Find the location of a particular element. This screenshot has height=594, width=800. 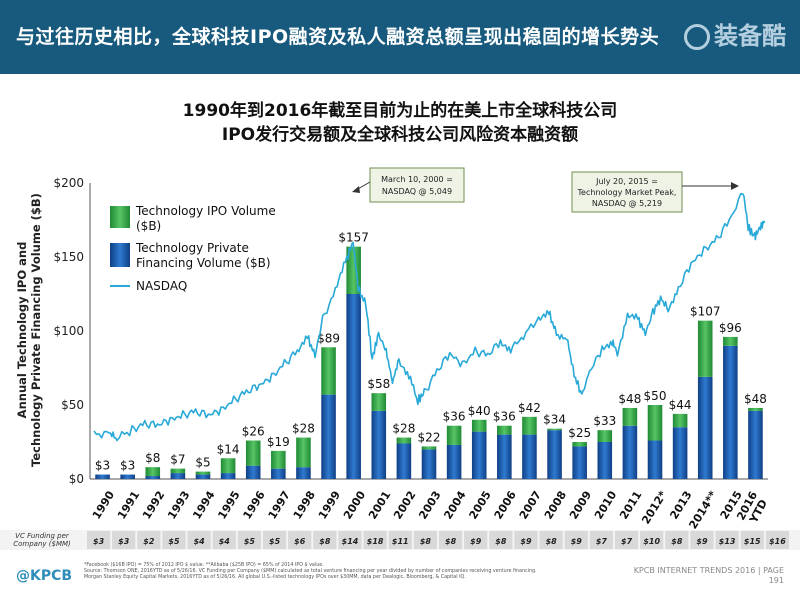

y-tick-label: $50 is located at coordinates (72, 405).